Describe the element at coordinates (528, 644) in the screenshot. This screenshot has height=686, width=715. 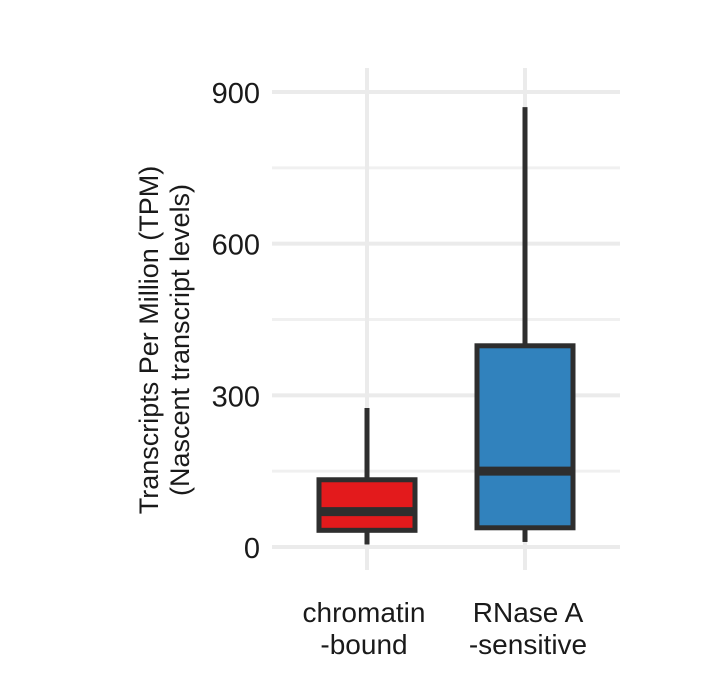
I see `category-label-line2: -sensitive` at that location.